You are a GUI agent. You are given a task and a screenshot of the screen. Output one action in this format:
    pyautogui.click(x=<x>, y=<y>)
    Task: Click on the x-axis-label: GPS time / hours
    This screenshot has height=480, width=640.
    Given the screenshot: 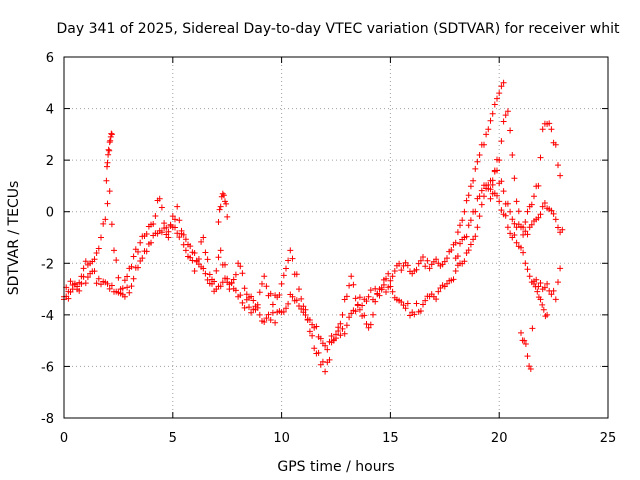 What is the action you would take?
    pyautogui.click(x=335, y=467)
    